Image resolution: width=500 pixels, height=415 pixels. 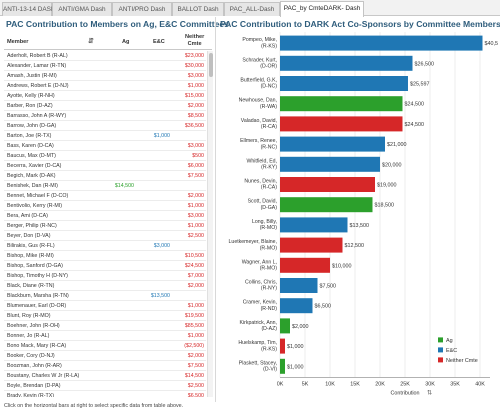 I want to click on table-row: Ayotte, Kelly (R-NH) $15,000, so click(x=105, y=96).